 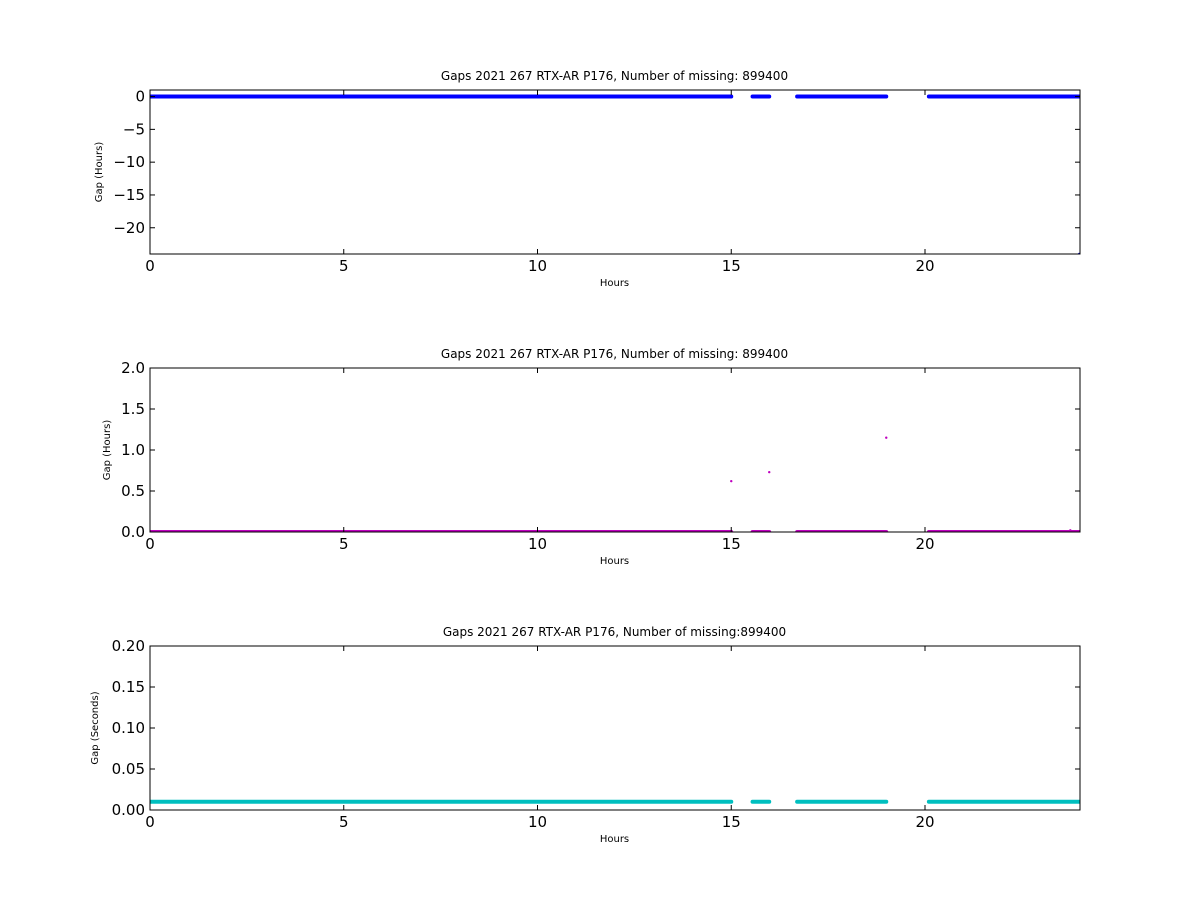 I want to click on panel-3-xtick-label: 15, so click(x=731, y=822).